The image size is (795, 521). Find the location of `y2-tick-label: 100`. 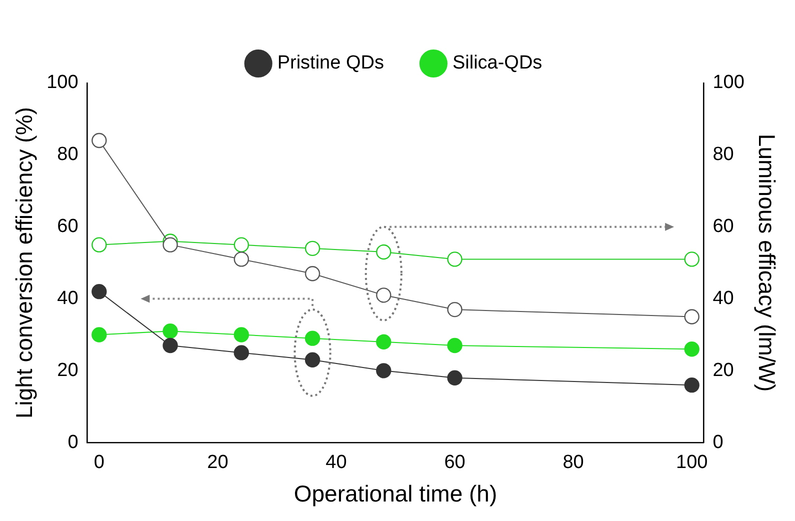

y2-tick-label: 100 is located at coordinates (728, 83).